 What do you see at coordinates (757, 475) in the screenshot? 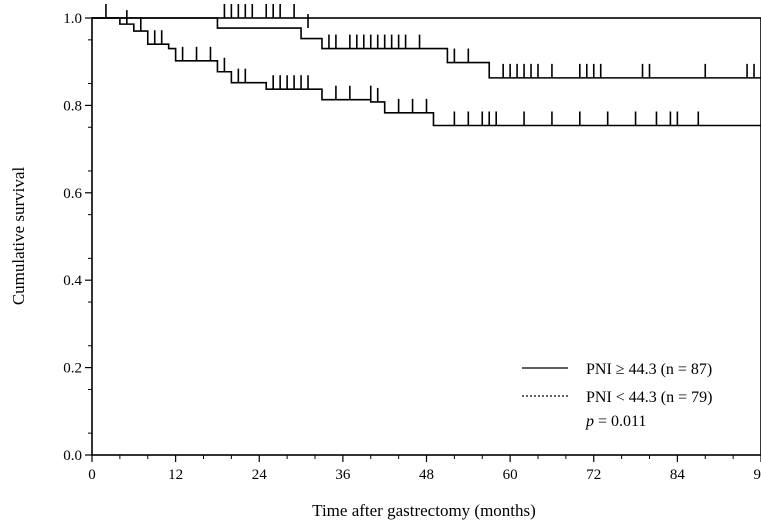
I see `x-tick-label: 96` at bounding box center [757, 475].